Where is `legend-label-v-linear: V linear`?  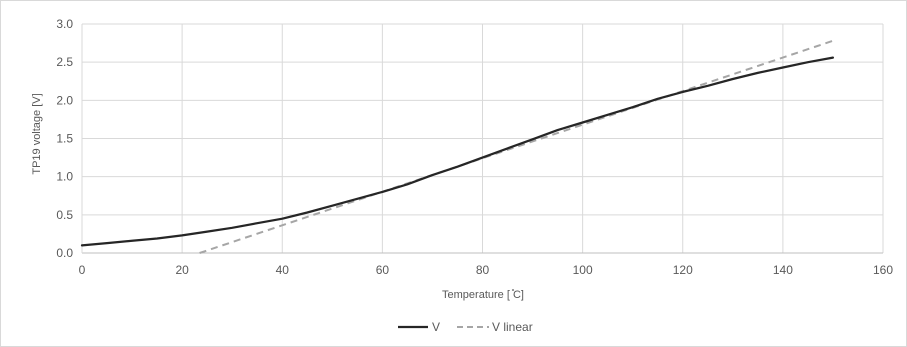 legend-label-v-linear: V linear is located at coordinates (512, 327).